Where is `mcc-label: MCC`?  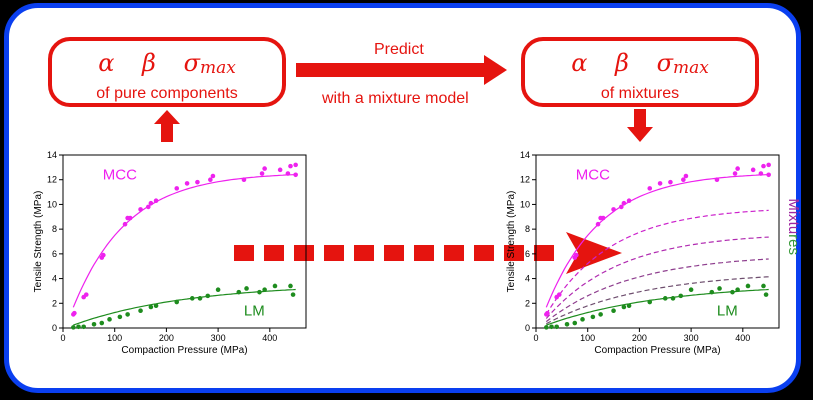
mcc-label: MCC is located at coordinates (120, 175).